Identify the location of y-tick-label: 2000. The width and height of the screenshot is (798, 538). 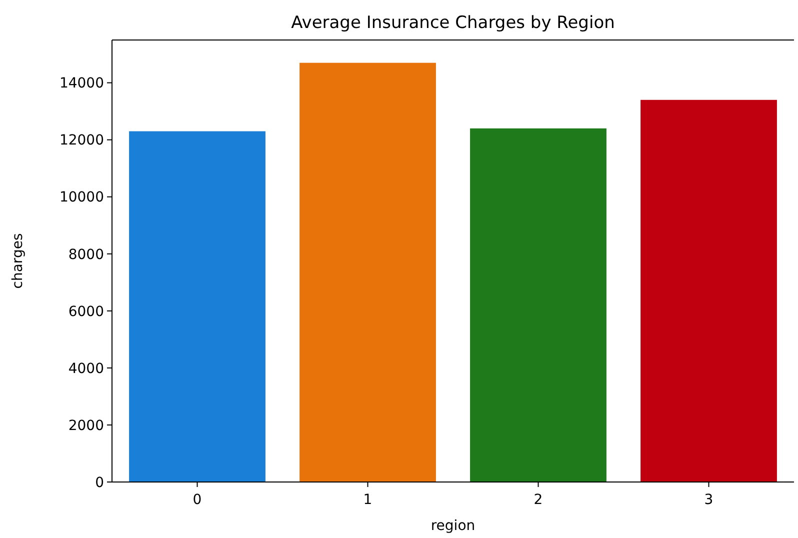
(86, 426).